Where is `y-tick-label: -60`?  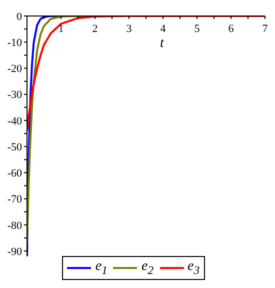
y-tick-label: -60 is located at coordinates (14, 174).